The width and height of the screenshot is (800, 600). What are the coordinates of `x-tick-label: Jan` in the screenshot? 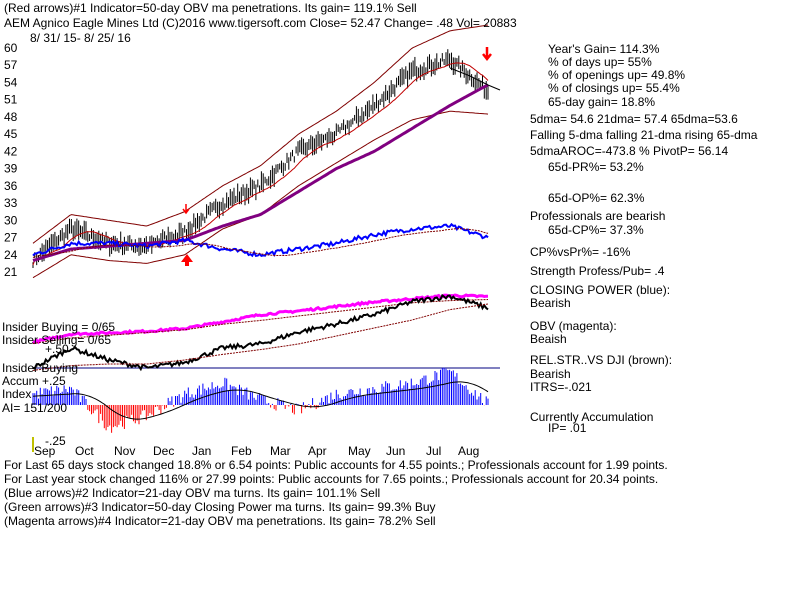 It's located at (201, 451).